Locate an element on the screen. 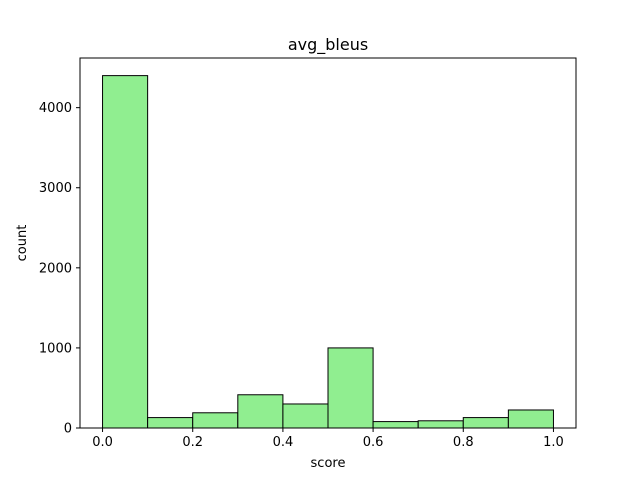 The image size is (640, 480). y-tick-label-4: 4000 is located at coordinates (55, 108).